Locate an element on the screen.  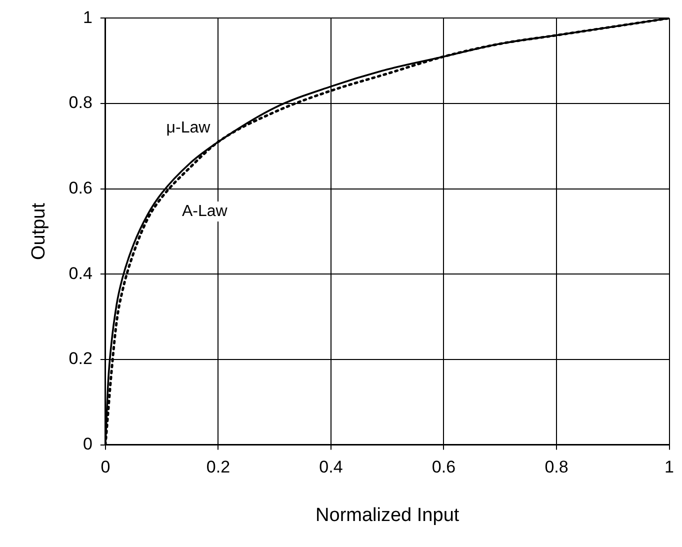
y-tick-label: 1 is located at coordinates (87, 17).